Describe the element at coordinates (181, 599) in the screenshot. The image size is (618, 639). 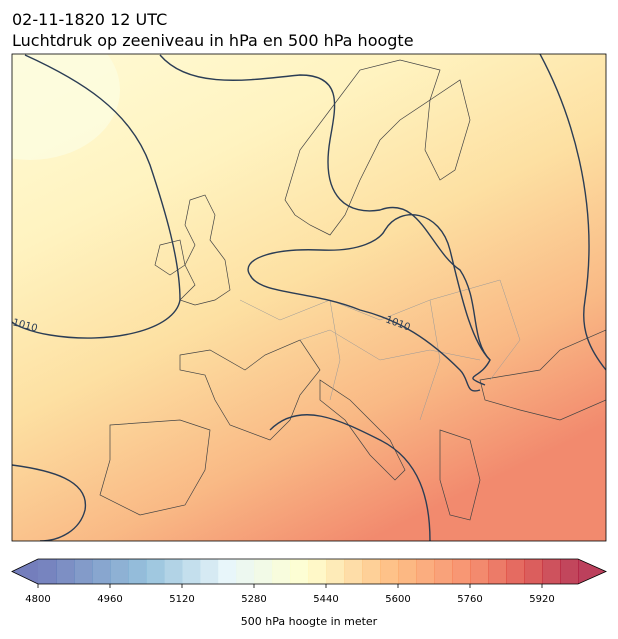
I see `colorbar-tick-label: 5120` at that location.